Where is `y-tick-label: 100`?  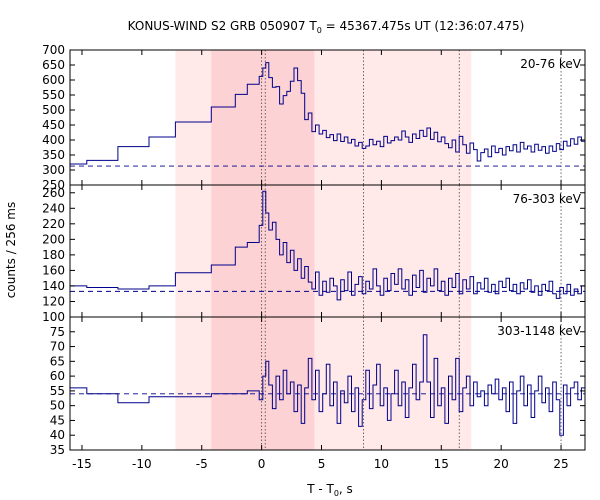 y-tick-label: 100 is located at coordinates (53, 317).